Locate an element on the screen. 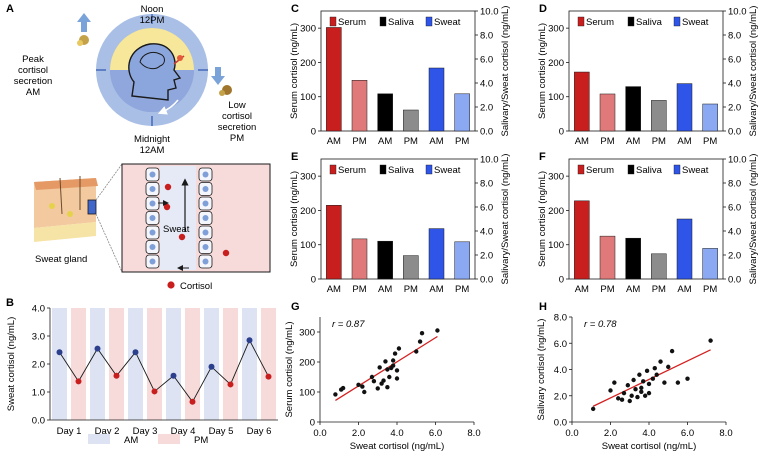 The width and height of the screenshot is (764, 453). x-tick-label: Day 6 is located at coordinates (259, 431).